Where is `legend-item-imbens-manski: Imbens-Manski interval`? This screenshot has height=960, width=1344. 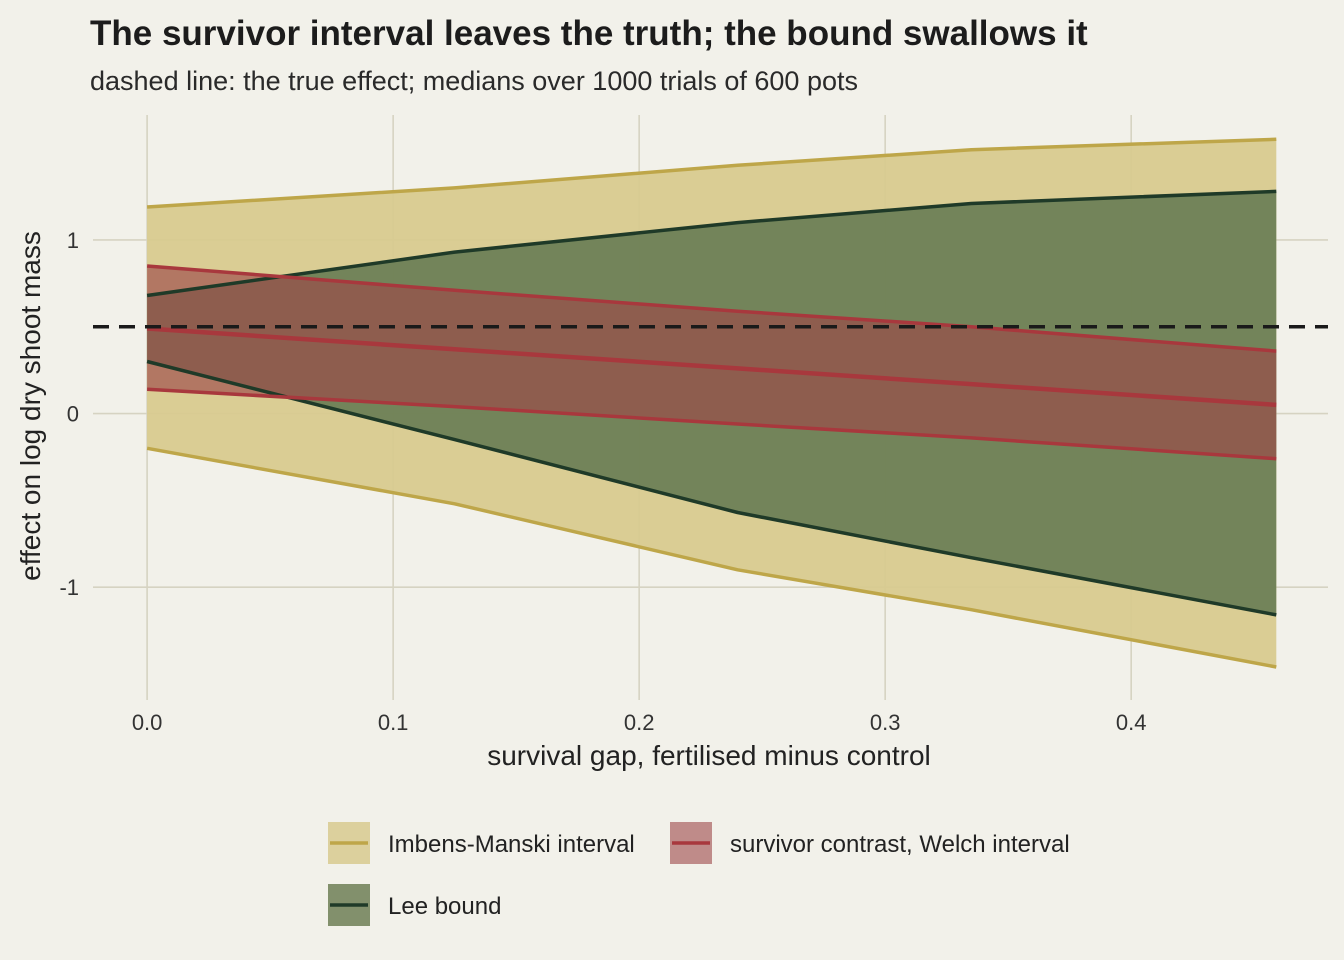 legend-item-imbens-manski: Imbens-Manski interval is located at coordinates (481, 843).